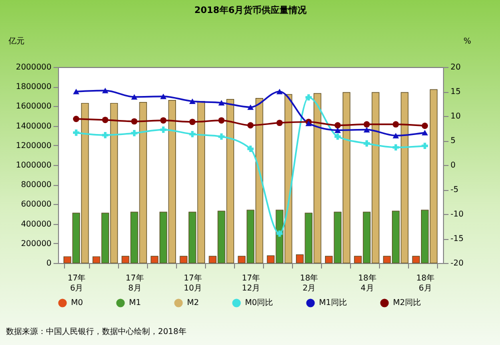  I want to click on y2-tick-label: 15, so click(455, 91).